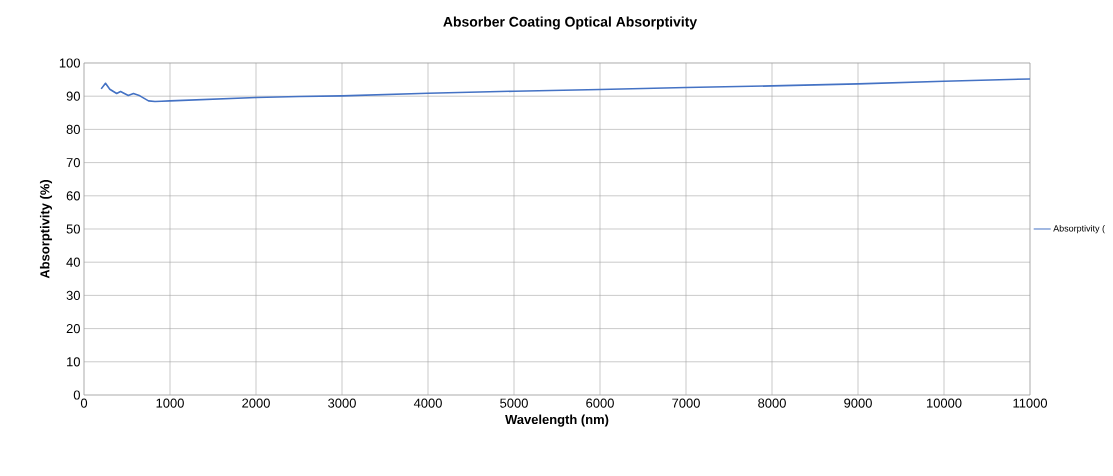 Image resolution: width=1113 pixels, height=476 pixels. Describe the element at coordinates (76, 395) in the screenshot. I see `y-tick-label: 0` at that location.